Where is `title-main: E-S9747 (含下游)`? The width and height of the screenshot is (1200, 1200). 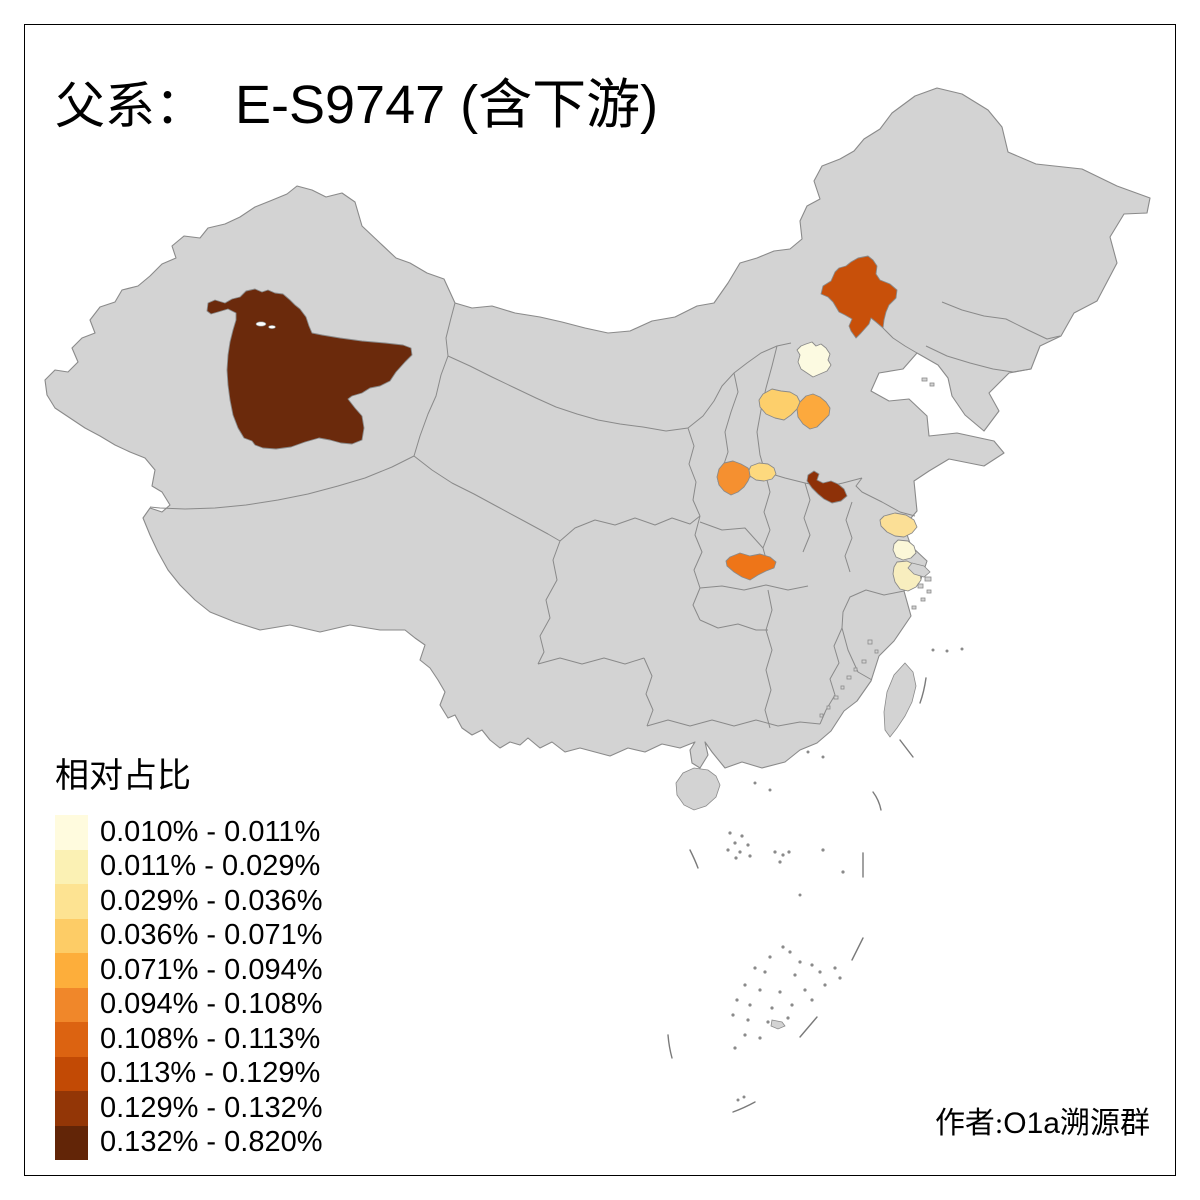
title-main: E-S9747 (含下游) is located at coordinates (447, 105).